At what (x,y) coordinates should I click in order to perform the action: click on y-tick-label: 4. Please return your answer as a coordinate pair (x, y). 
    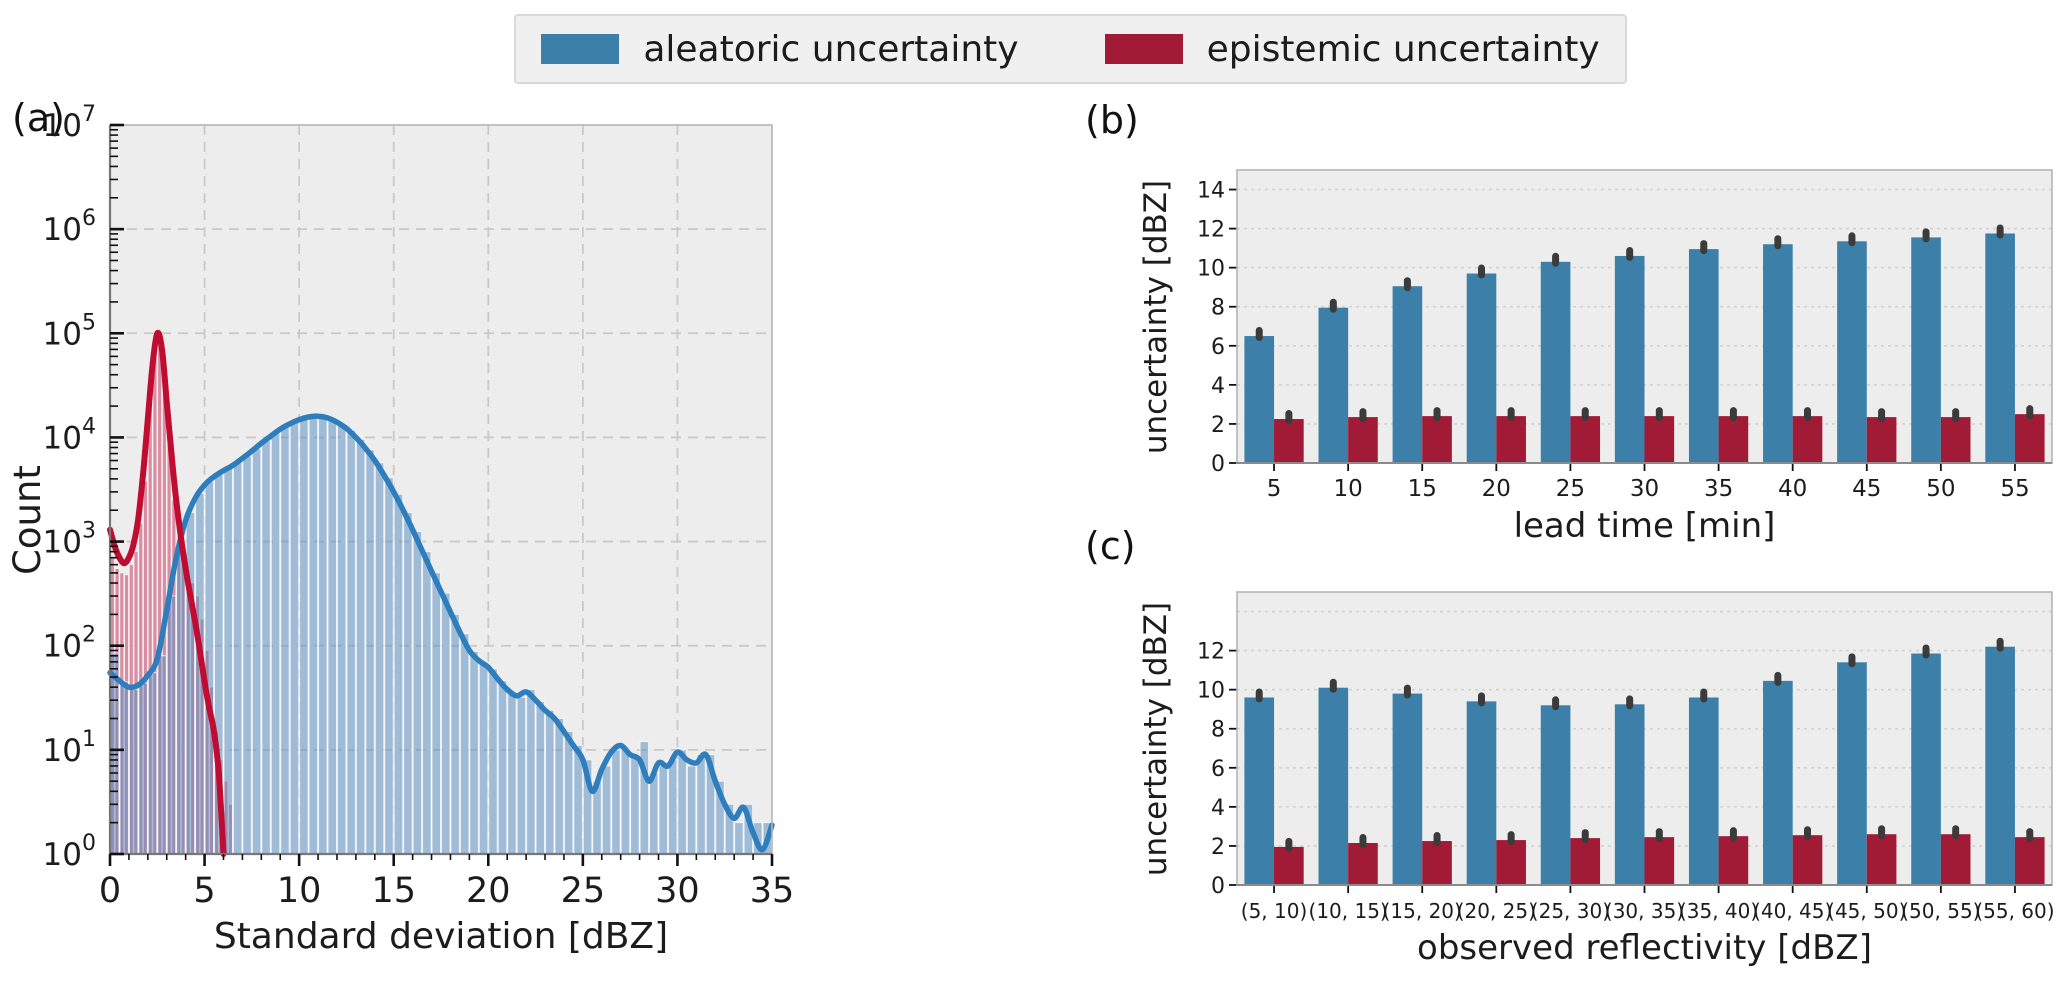
    Looking at the image, I should click on (1218, 808).